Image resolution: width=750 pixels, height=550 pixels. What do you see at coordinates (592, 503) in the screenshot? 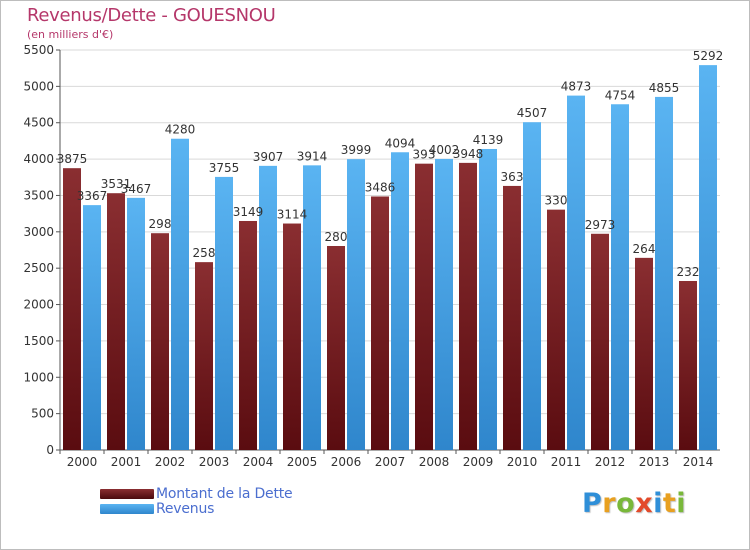
I see `logo-letter: P` at bounding box center [592, 503].